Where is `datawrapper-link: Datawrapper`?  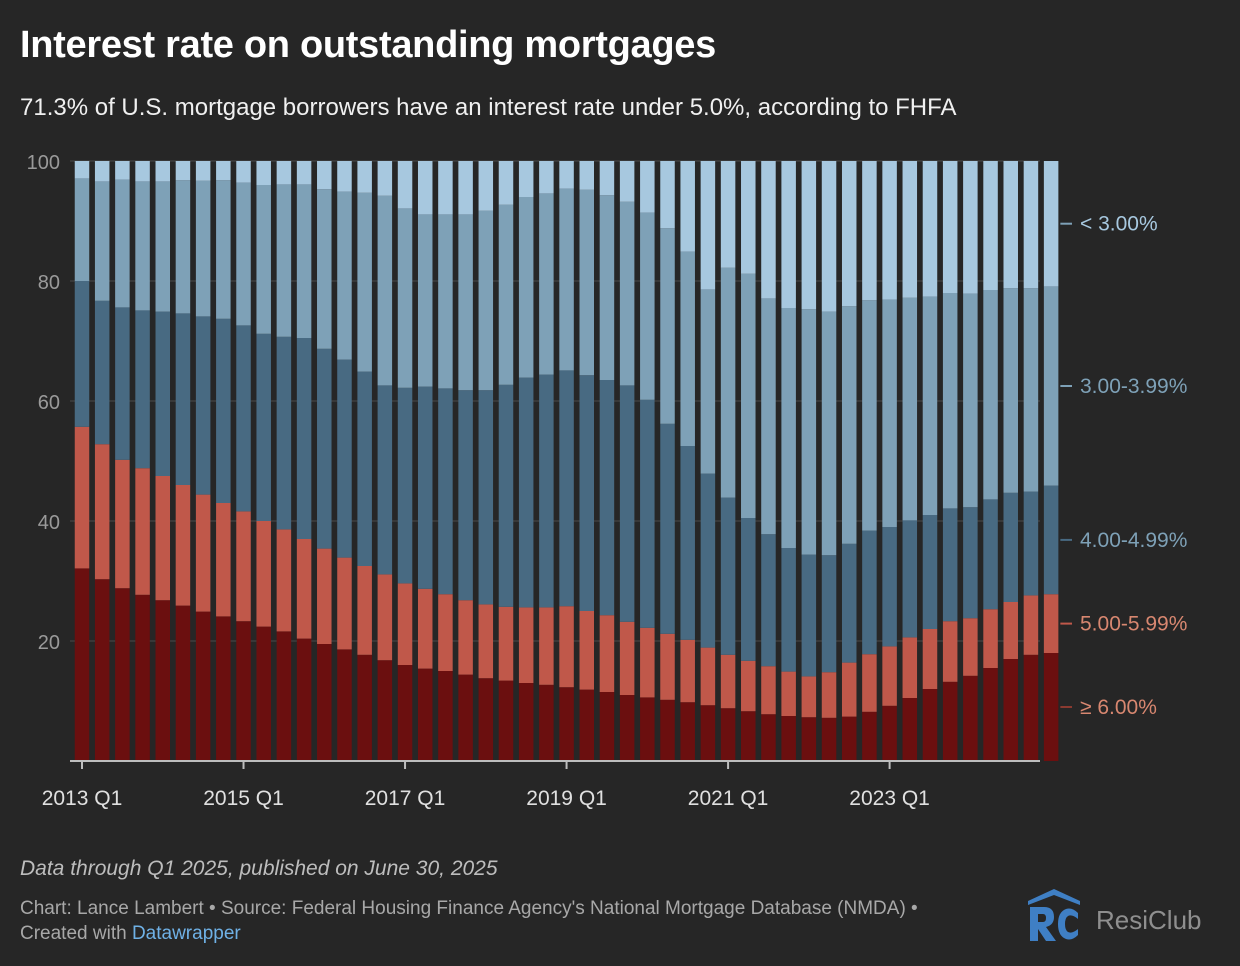 datawrapper-link: Datawrapper is located at coordinates (186, 933).